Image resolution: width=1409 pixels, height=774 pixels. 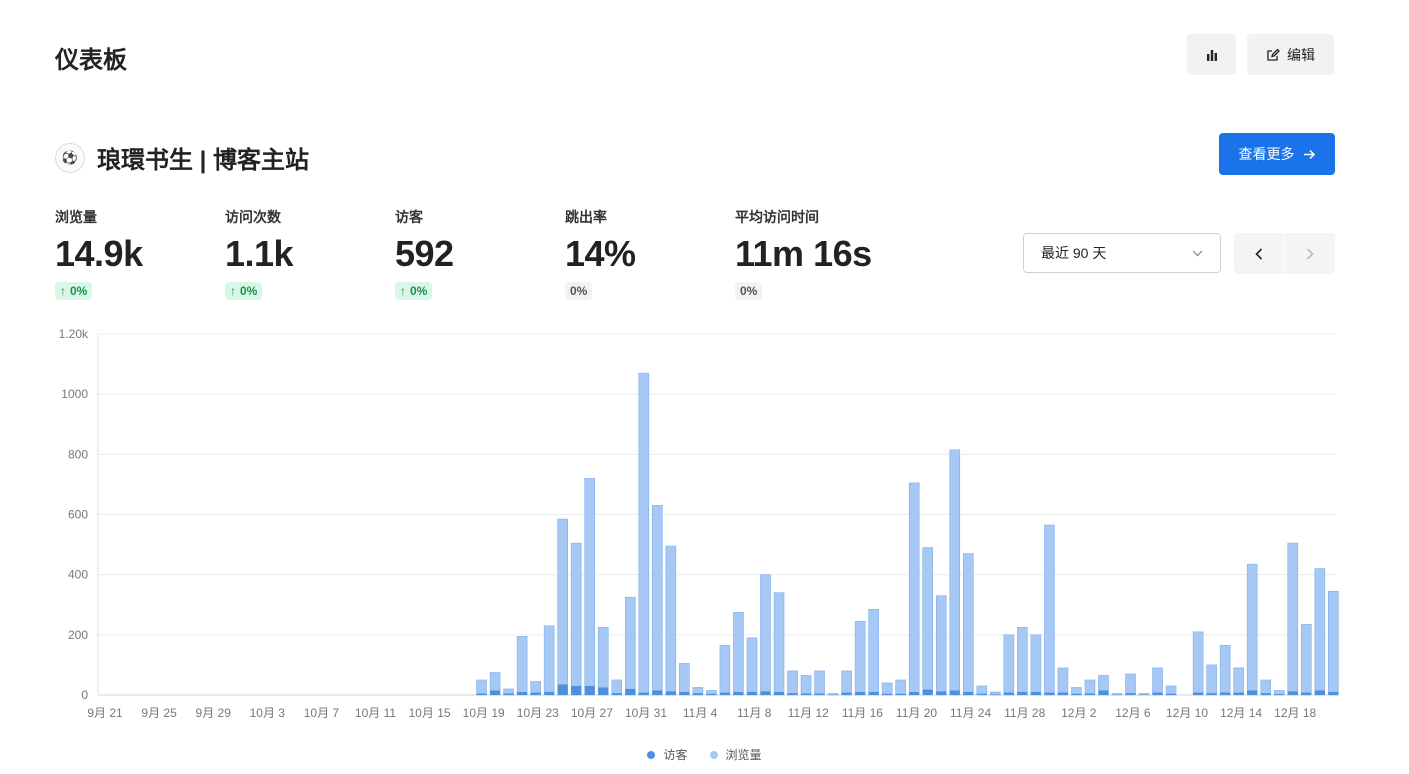 I want to click on metric-label: 访客, so click(x=409, y=217).